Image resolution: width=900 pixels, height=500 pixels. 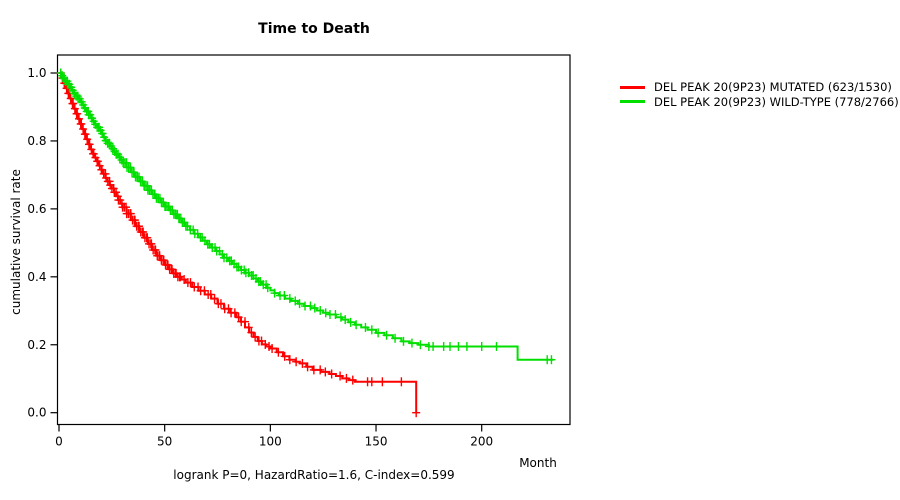 I want to click on legend-item-mutated: DEL PEAK 20(9P23) MUTATED (623/1530), so click(x=759, y=87).